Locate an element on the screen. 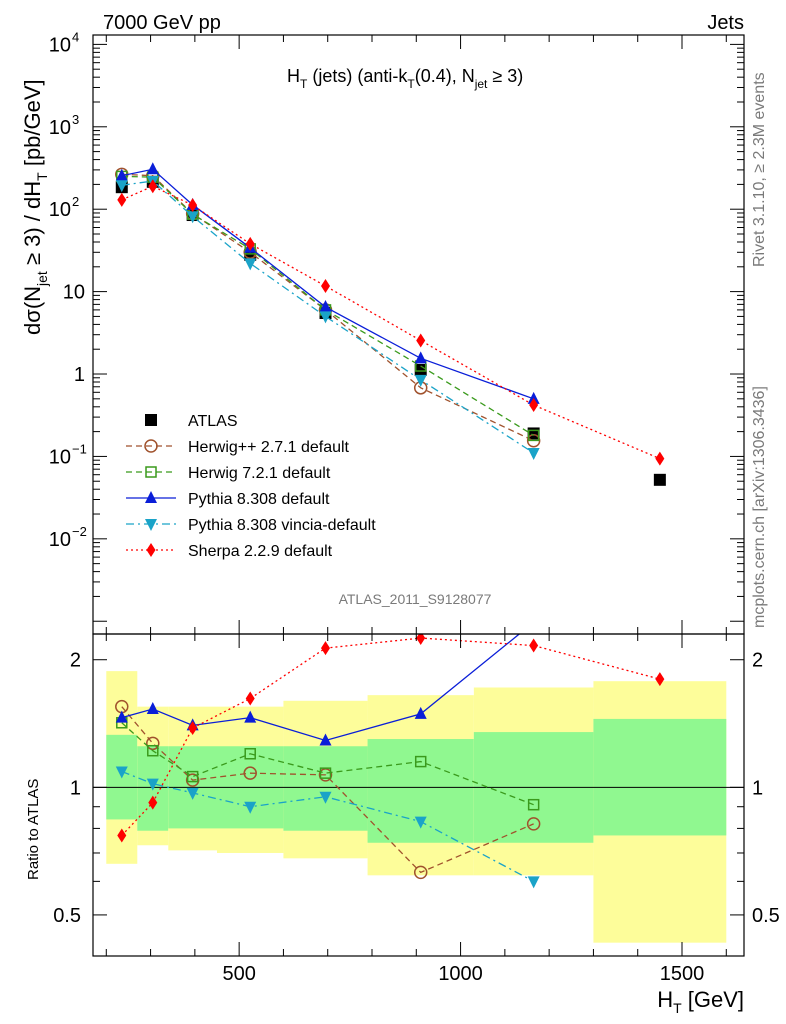 Image resolution: width=786 pixels, height=1024 pixels. legend-item-atlas: ATLAS is located at coordinates (191, 421).